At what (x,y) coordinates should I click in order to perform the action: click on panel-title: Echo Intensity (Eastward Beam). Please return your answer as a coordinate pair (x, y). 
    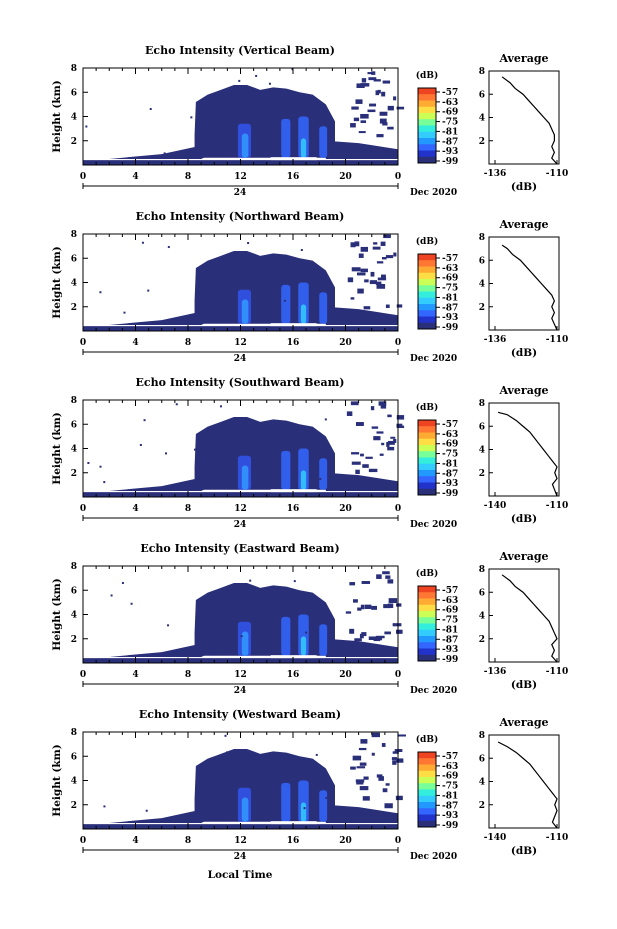
    Looking at the image, I should click on (239, 548).